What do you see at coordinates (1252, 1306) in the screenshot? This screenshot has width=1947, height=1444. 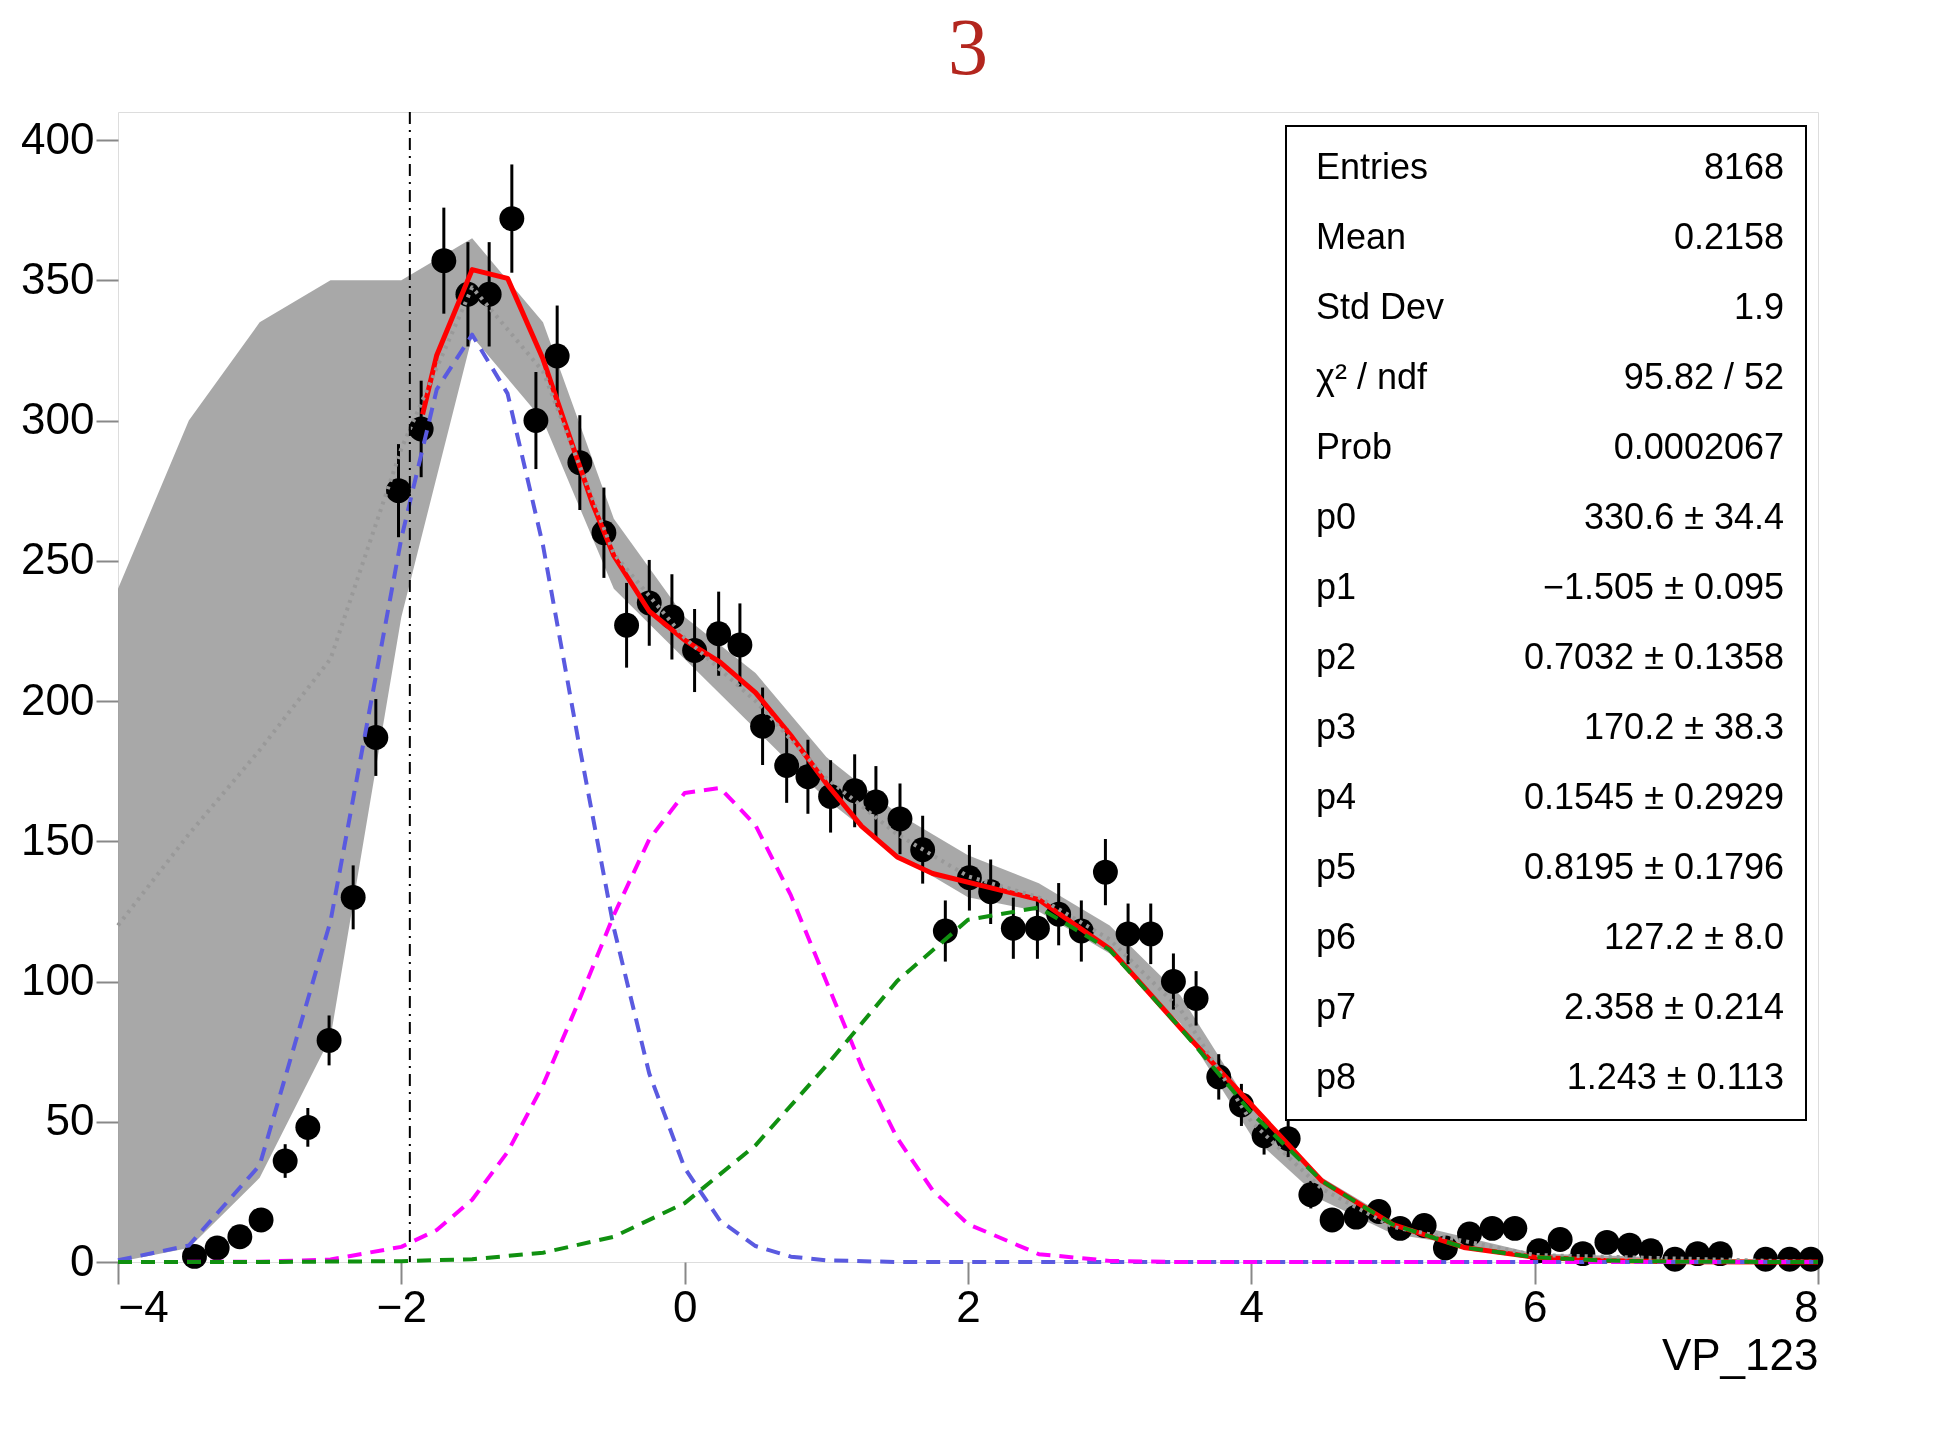 I see `x-tick-label: 4` at bounding box center [1252, 1306].